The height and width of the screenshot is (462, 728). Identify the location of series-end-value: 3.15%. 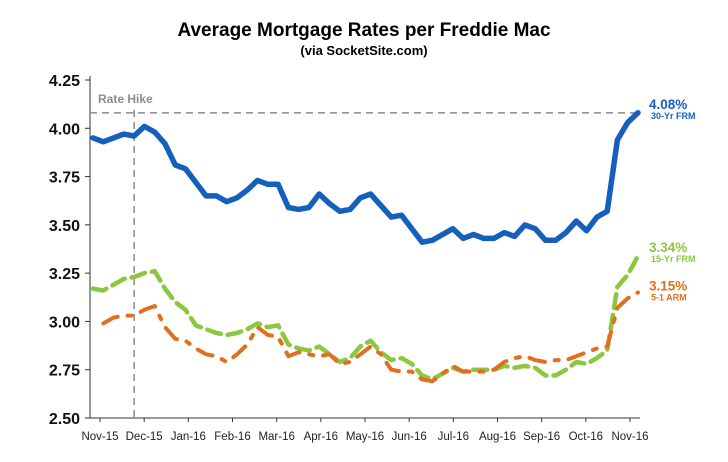
(668, 285).